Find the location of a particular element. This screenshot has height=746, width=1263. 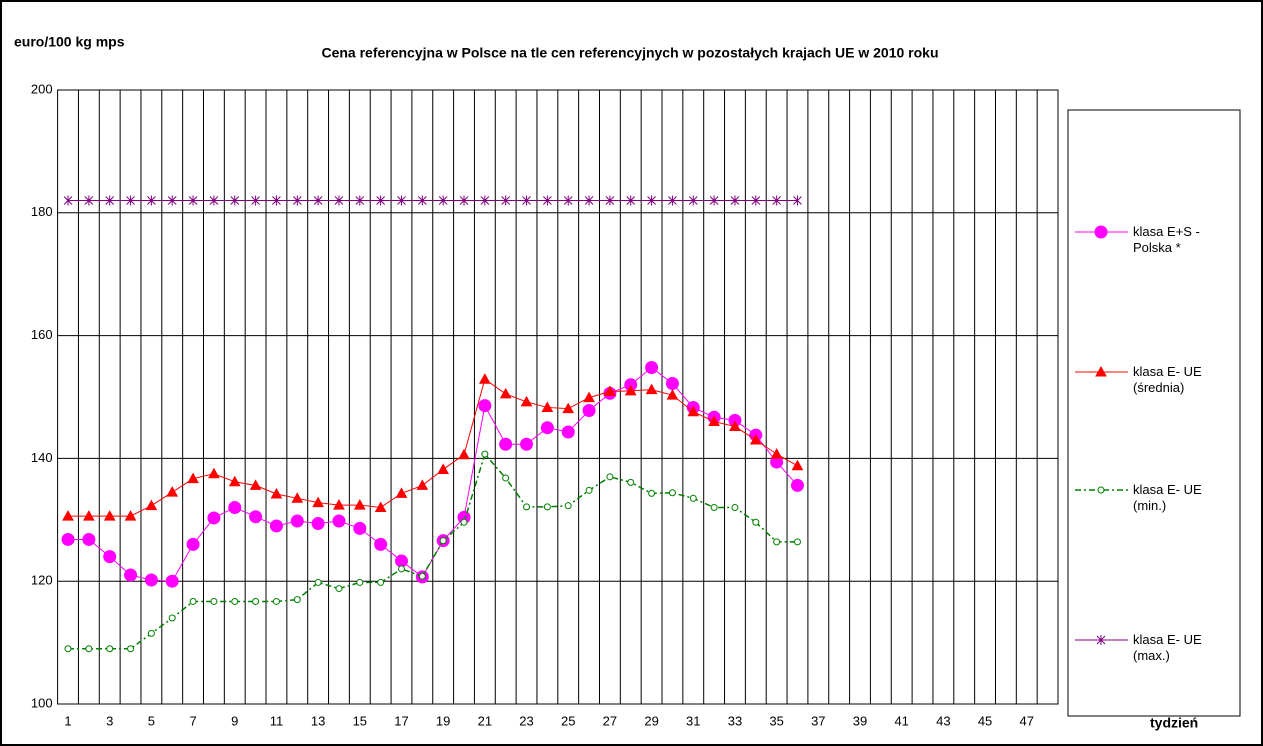

x-tick-label: 11 is located at coordinates (277, 720).